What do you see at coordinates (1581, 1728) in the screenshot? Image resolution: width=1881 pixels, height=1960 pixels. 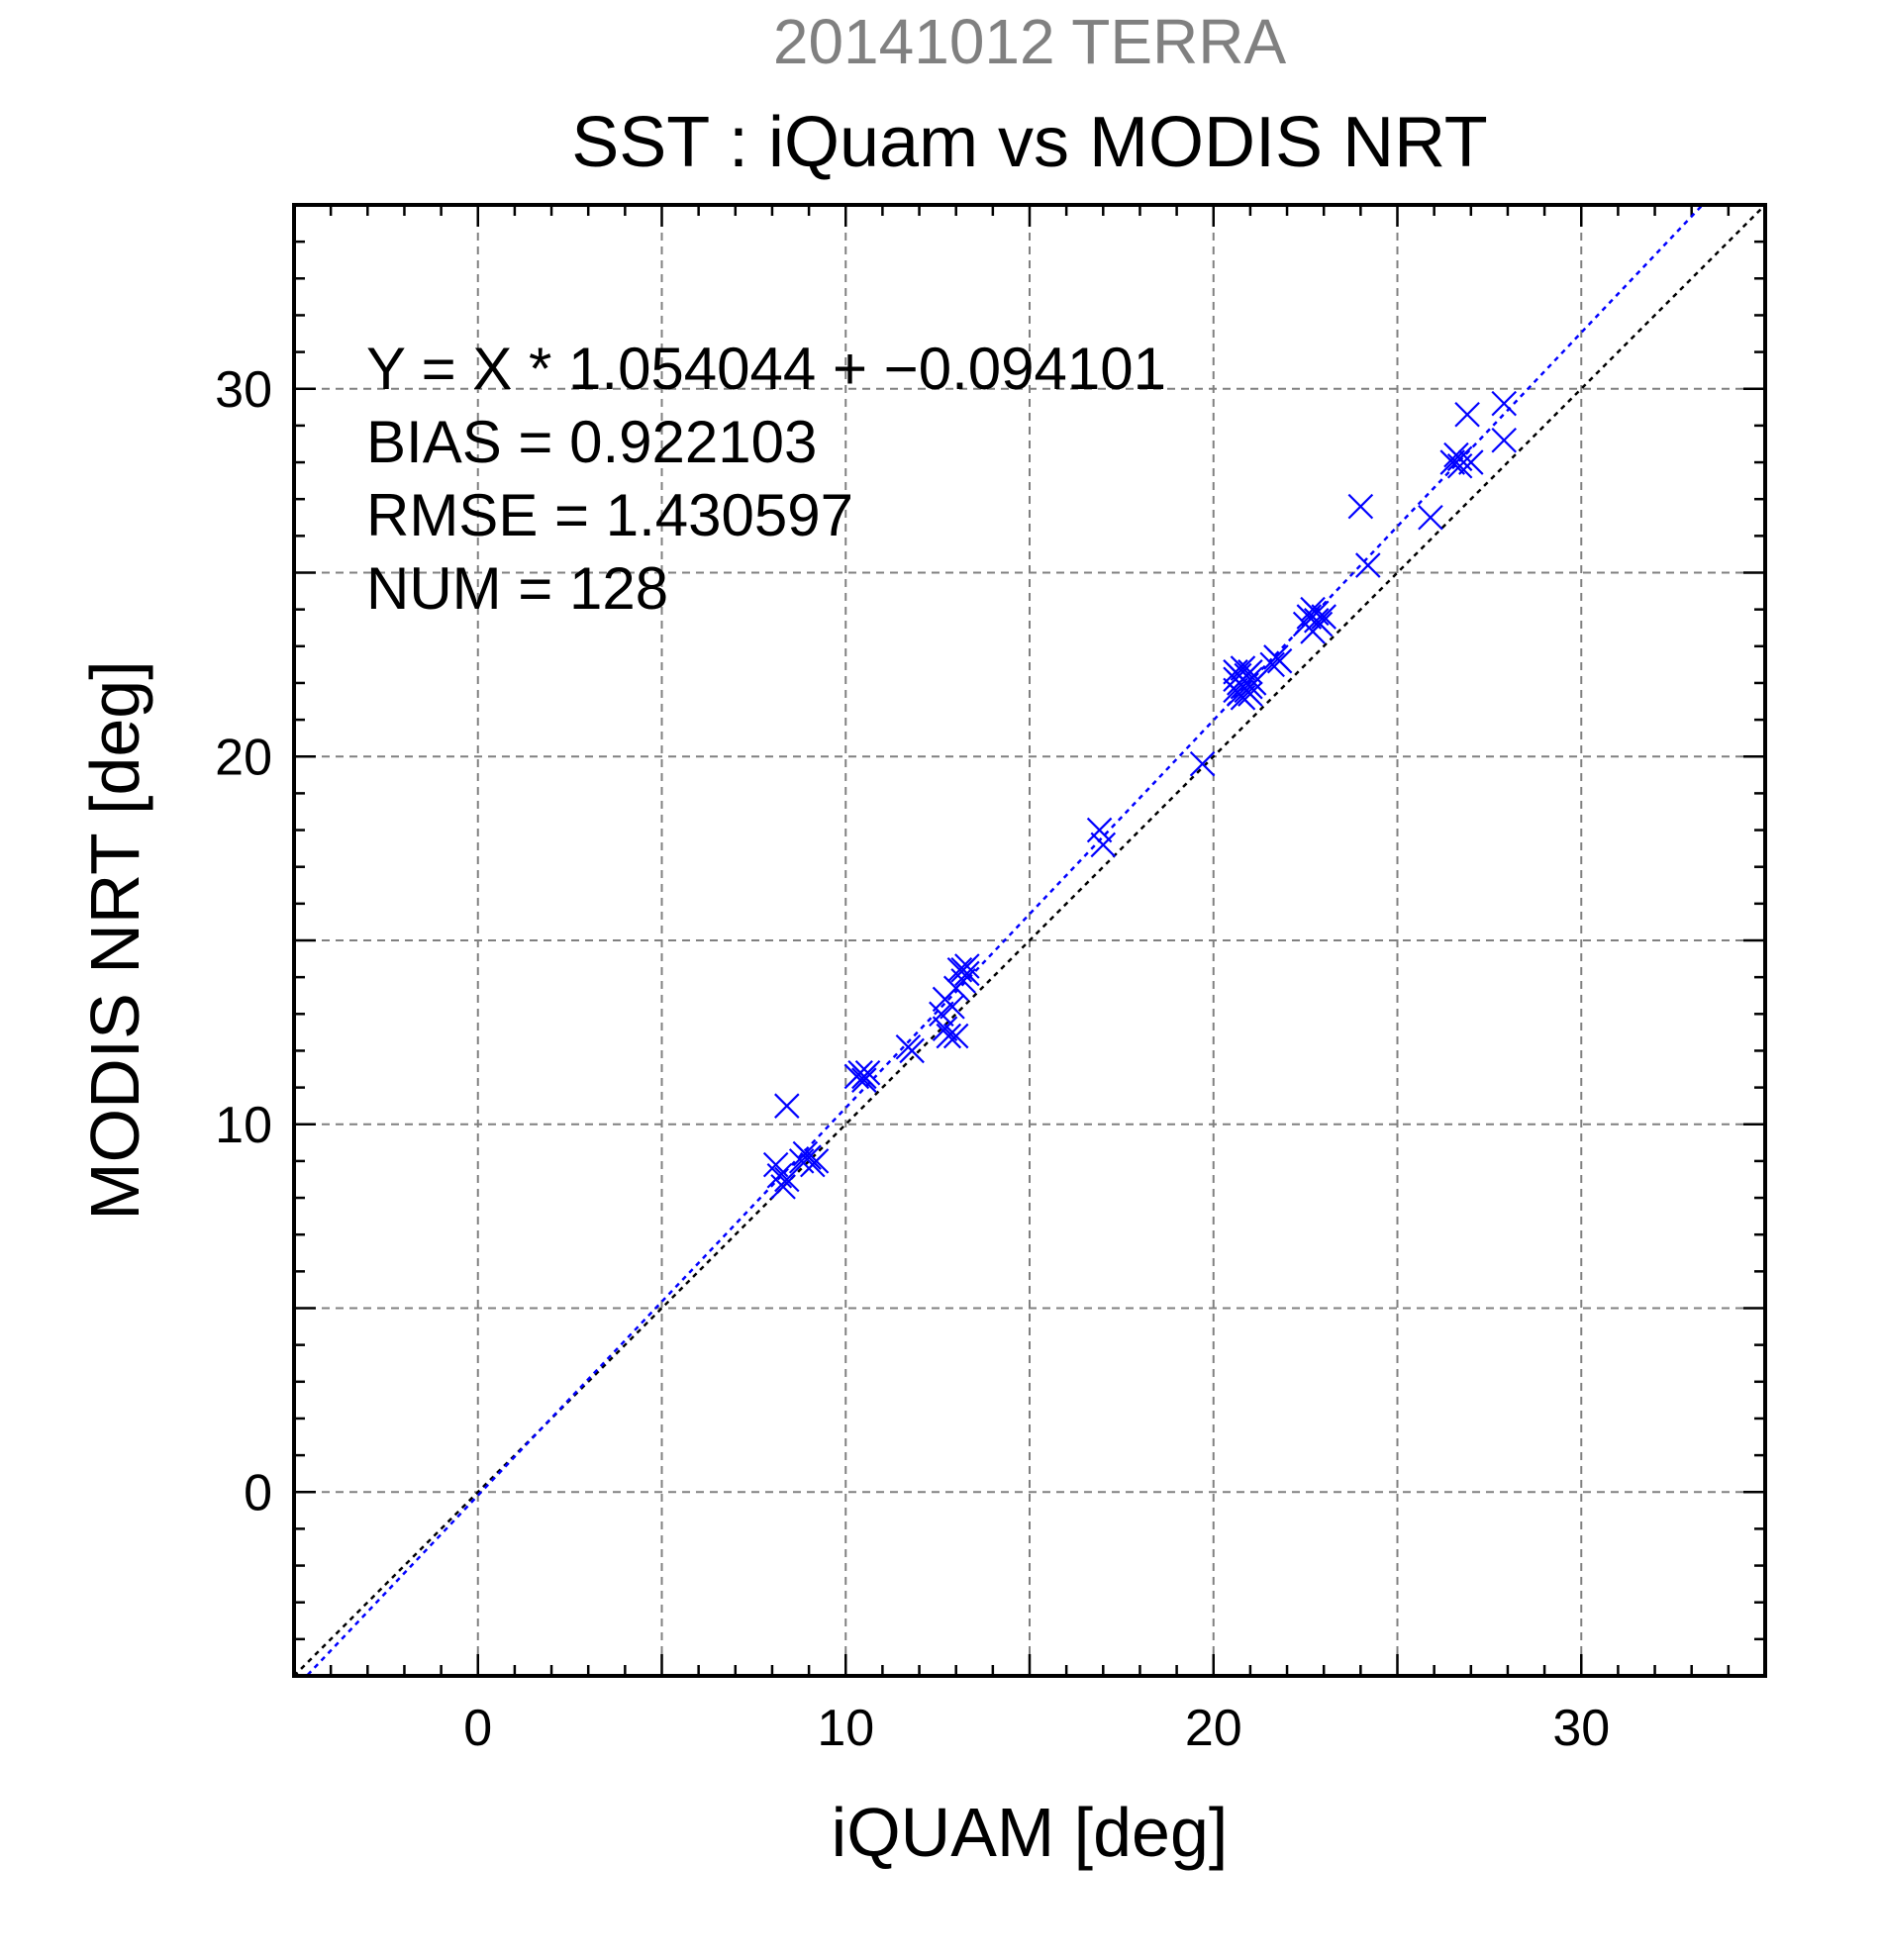 I see `x-tick-label: 30` at bounding box center [1581, 1728].